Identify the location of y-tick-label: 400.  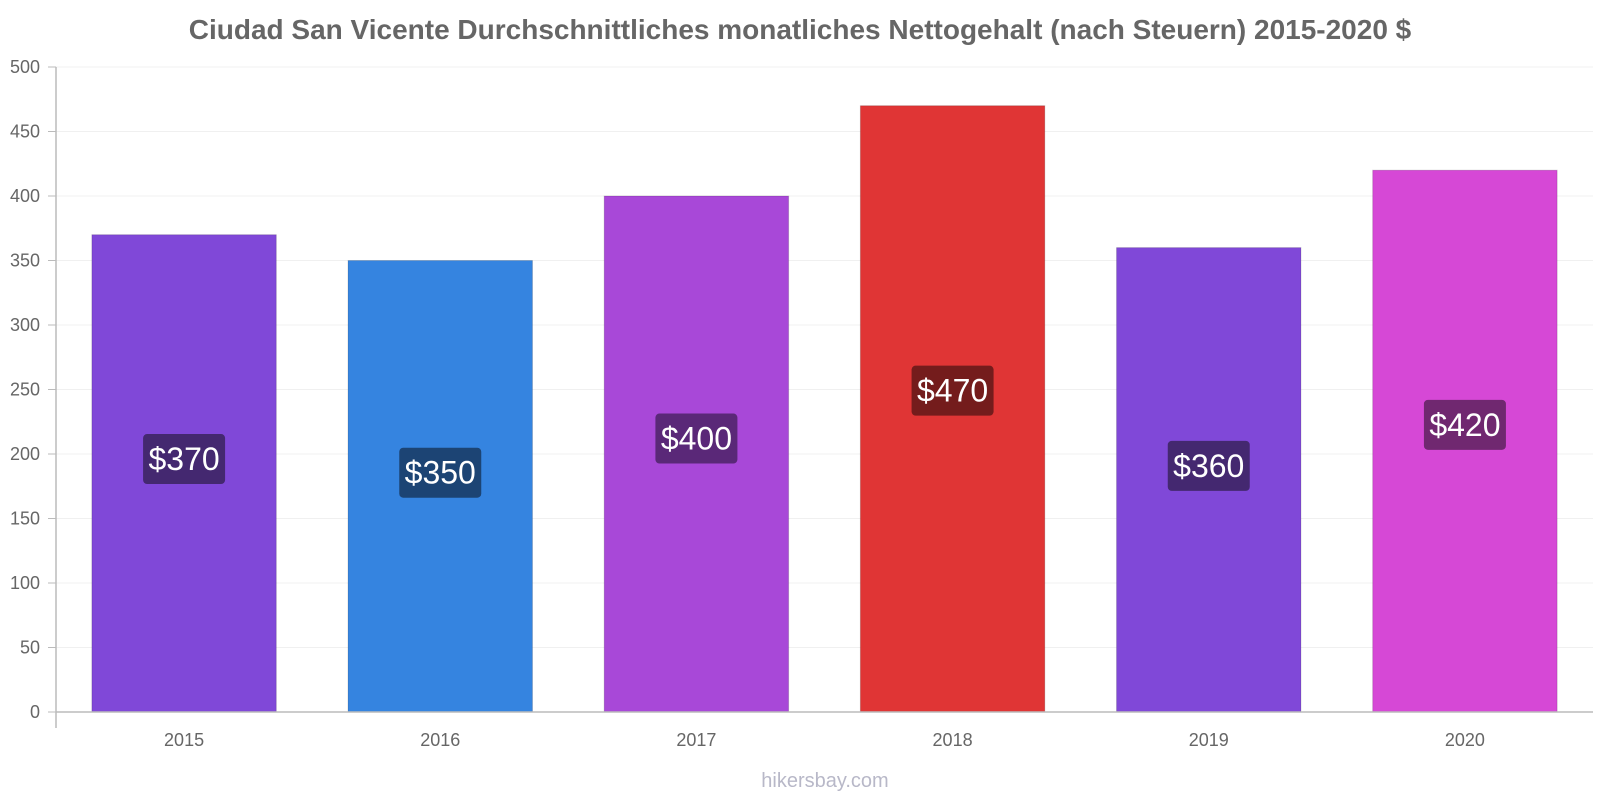
(25, 196).